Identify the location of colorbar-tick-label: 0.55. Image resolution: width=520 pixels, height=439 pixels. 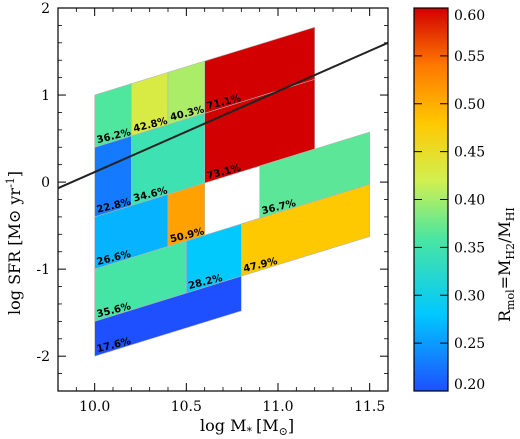
(469, 57).